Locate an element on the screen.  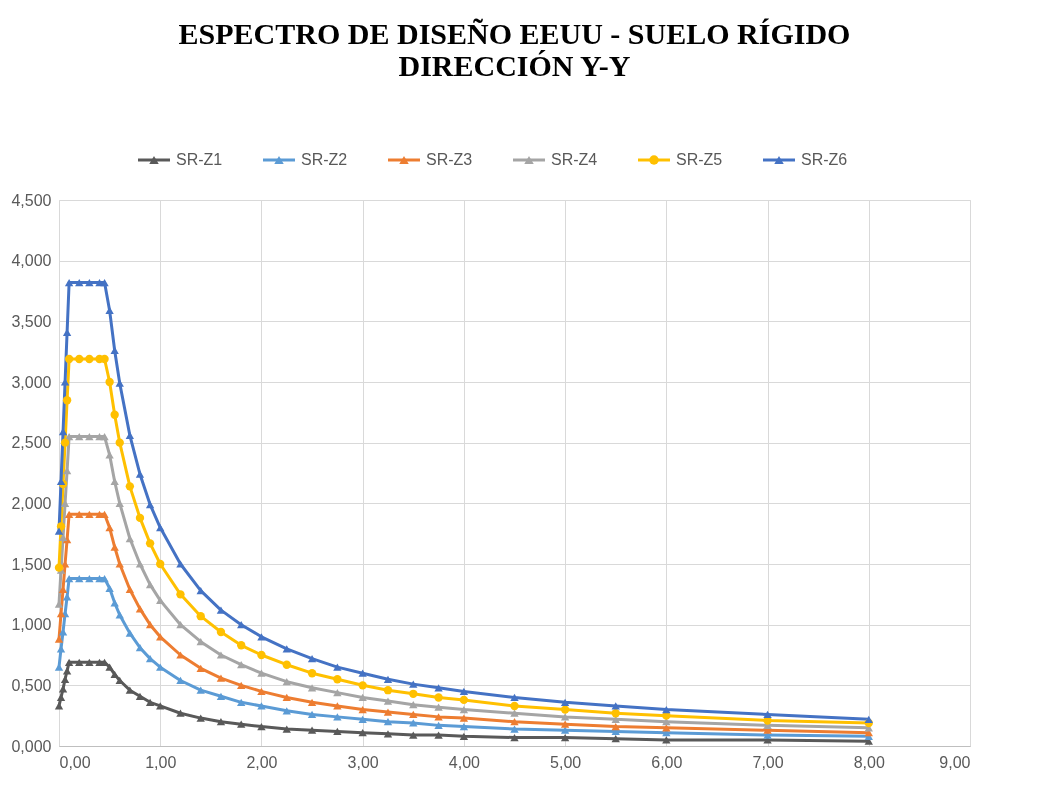
x-tick-label: 6,00 is located at coordinates (667, 762).